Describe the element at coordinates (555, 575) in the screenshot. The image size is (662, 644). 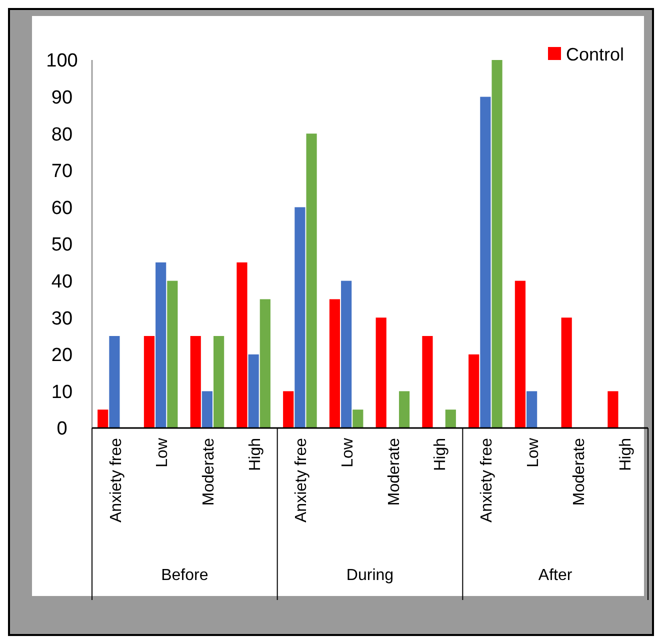
I see `text: After` at that location.